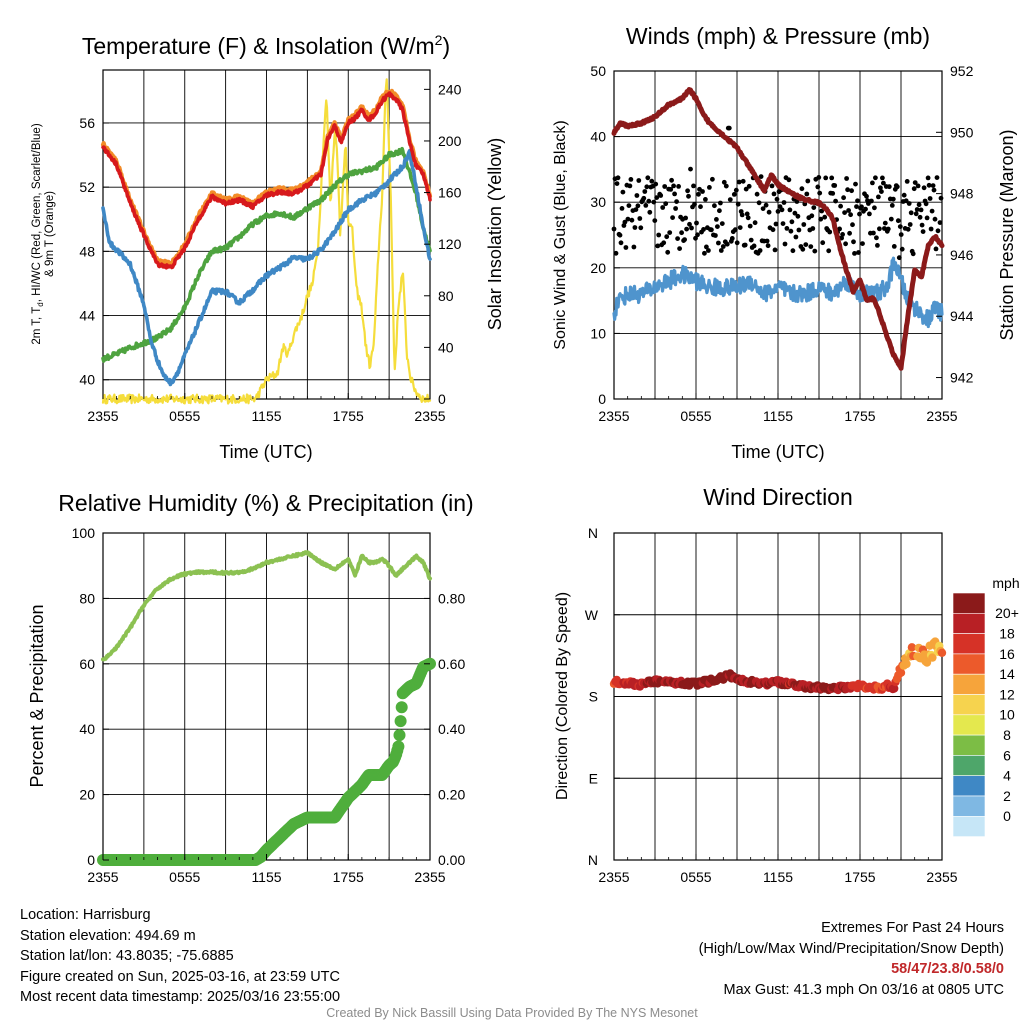 The width and height of the screenshot is (1024, 1024). Describe the element at coordinates (266, 606) in the screenshot. I see `series-line` at that location.